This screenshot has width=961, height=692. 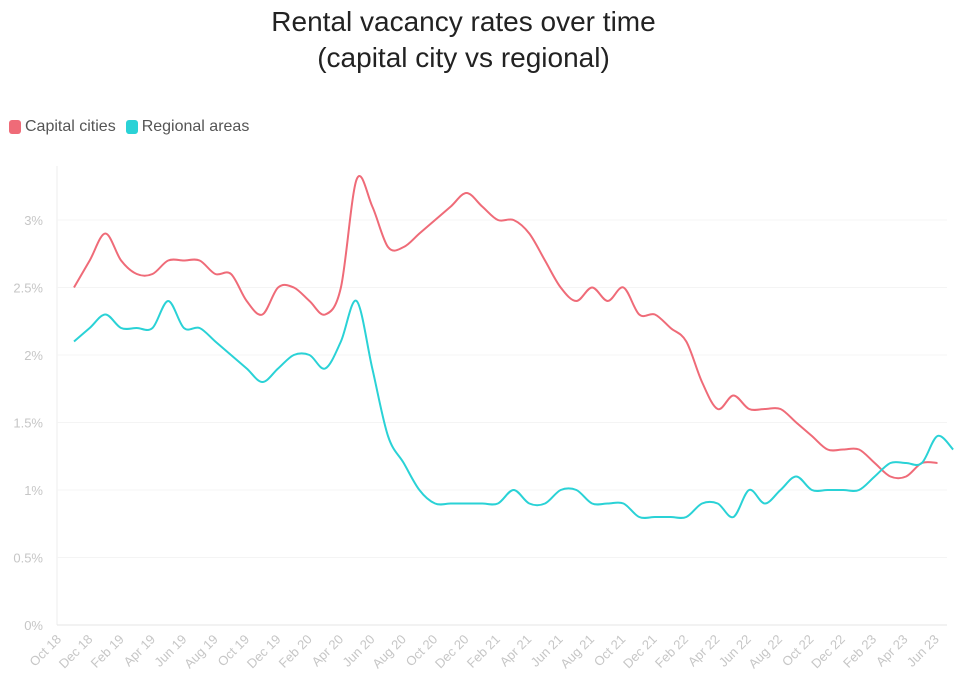 I want to click on x-tick-label: Apr 20, so click(x=328, y=651).